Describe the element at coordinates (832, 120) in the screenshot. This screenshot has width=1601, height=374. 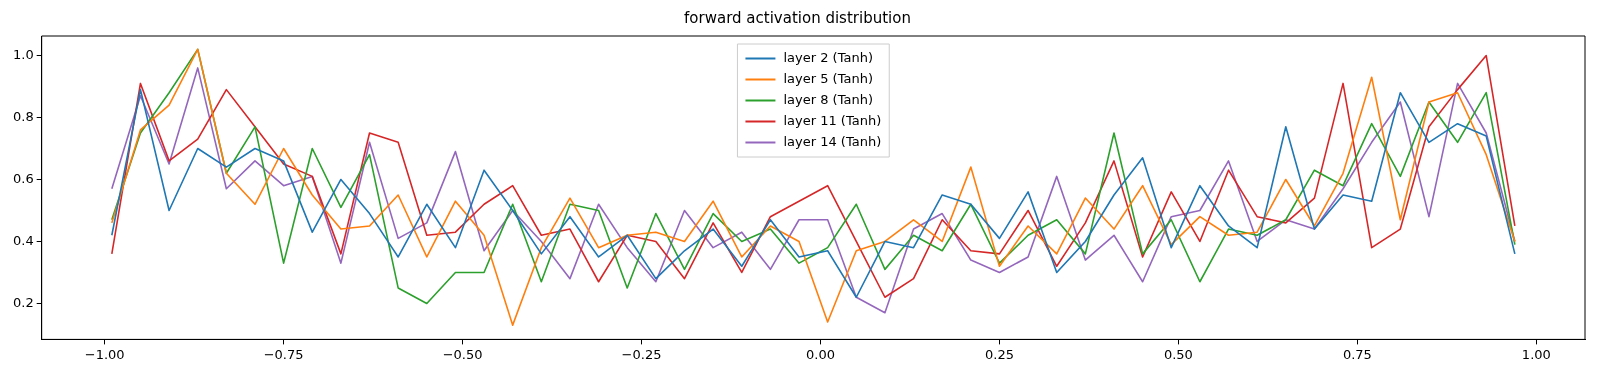
I see `legend-label: layer 11 (Tanh)` at that location.